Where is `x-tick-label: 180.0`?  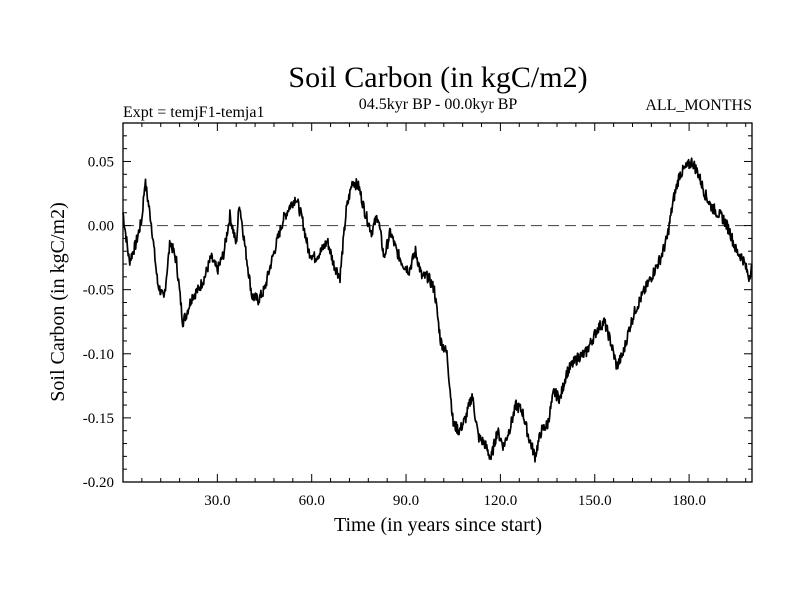 x-tick-label: 180.0 is located at coordinates (689, 501).